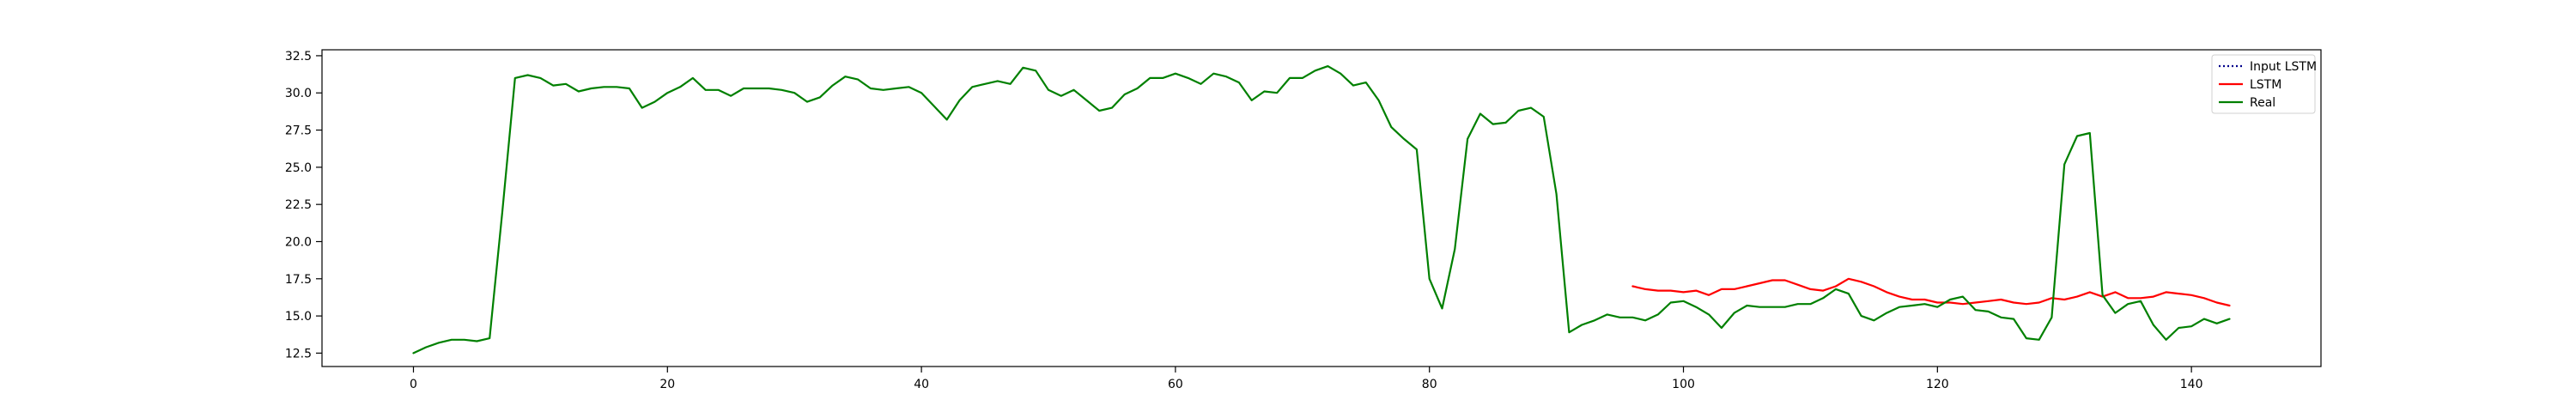  What do you see at coordinates (1429, 384) in the screenshot?
I see `x-tick-label: 80` at bounding box center [1429, 384].